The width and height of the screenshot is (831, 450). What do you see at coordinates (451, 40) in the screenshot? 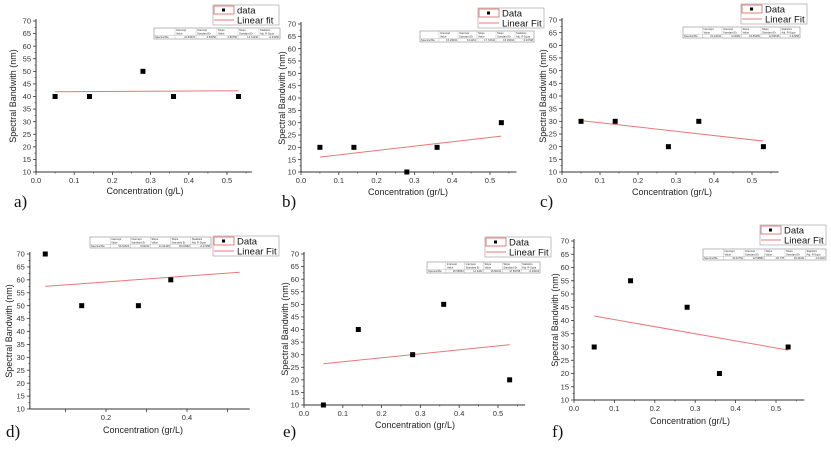
I see `table-cell: 15.16604` at bounding box center [451, 40].